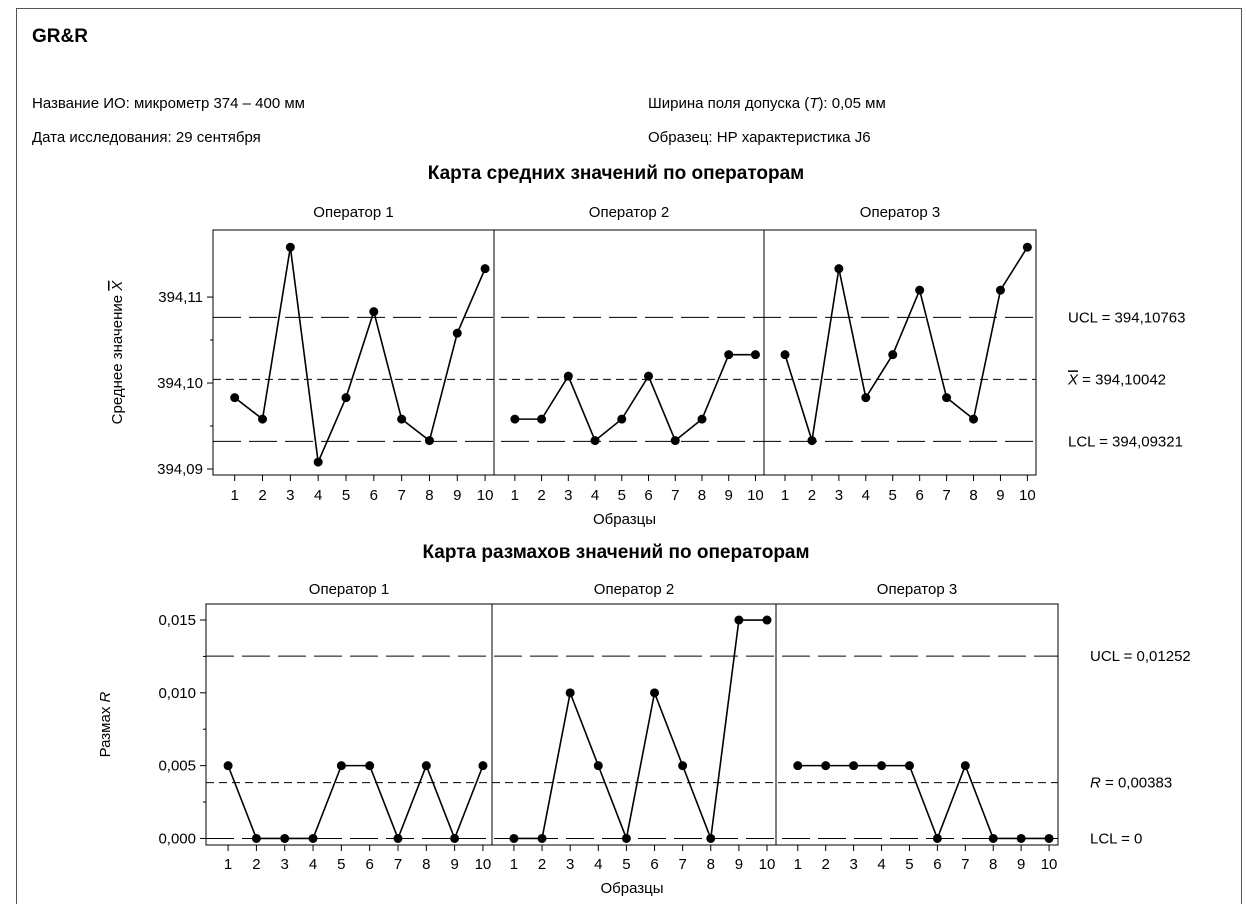 Image resolution: width=1246 pixels, height=908 pixels. What do you see at coordinates (900, 212) in the screenshot?
I see `panel-label: Оператор 3` at bounding box center [900, 212].